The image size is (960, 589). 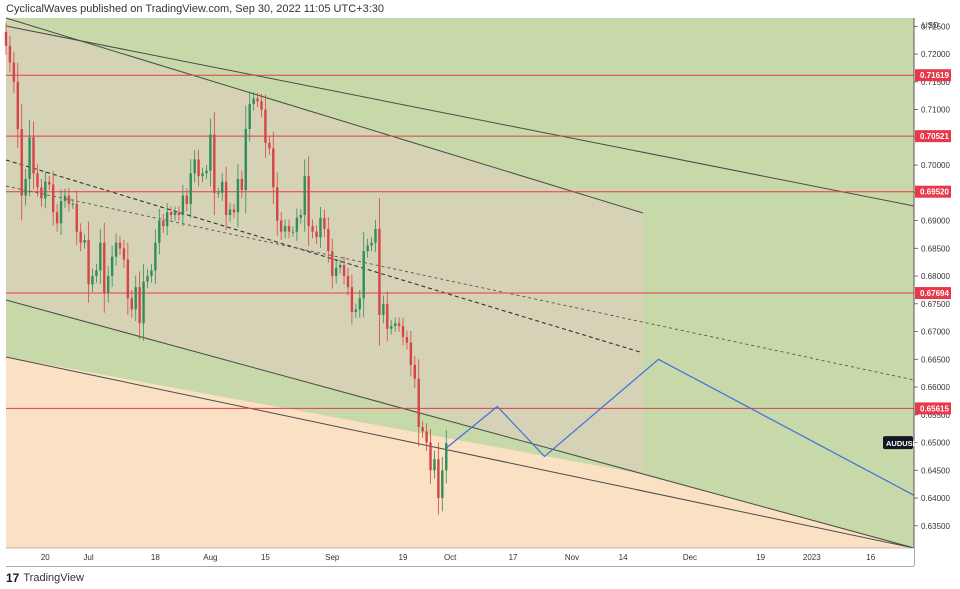 What do you see at coordinates (88, 557) in the screenshot?
I see `x-tick-label-1: Jul` at bounding box center [88, 557].